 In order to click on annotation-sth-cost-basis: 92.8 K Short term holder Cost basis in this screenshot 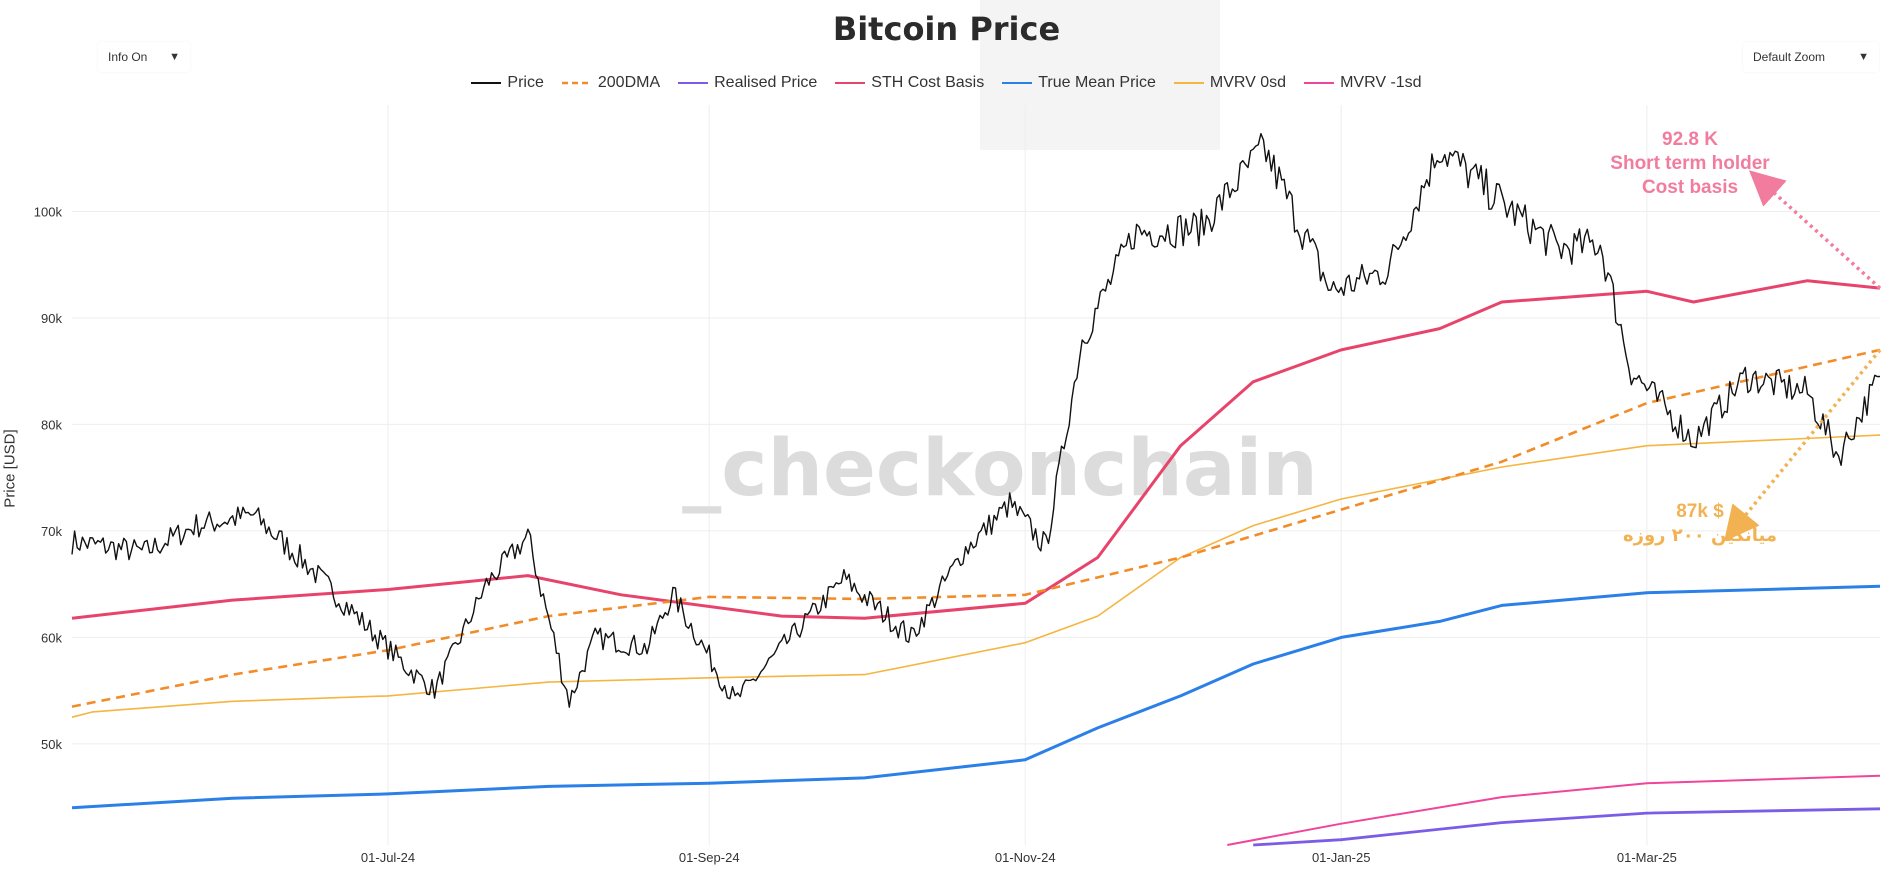, I will do `click(1690, 164)`.